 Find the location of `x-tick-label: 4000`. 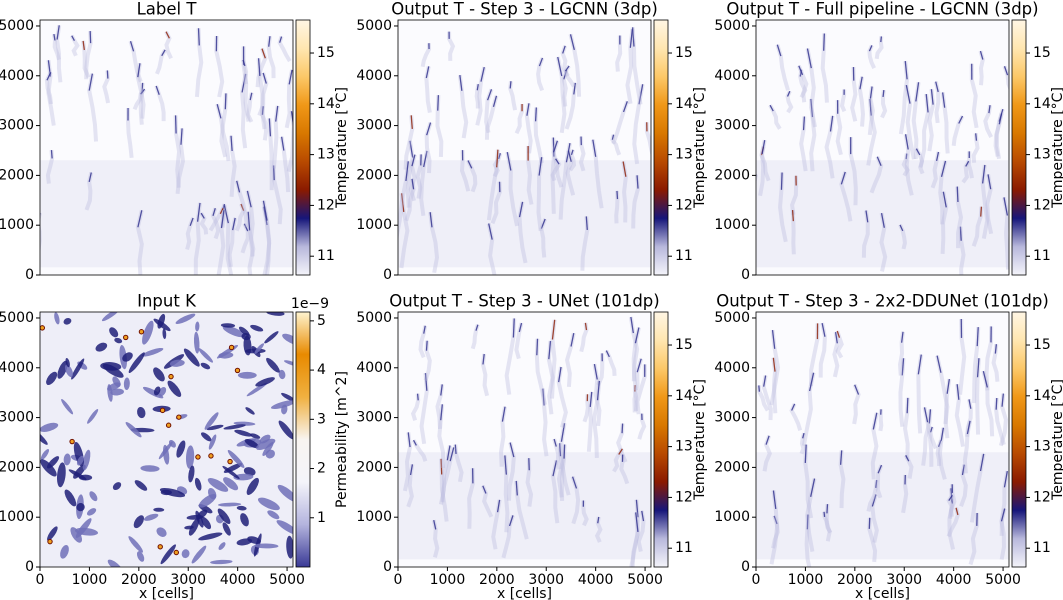

x-tick-label: 4000 is located at coordinates (238, 580).